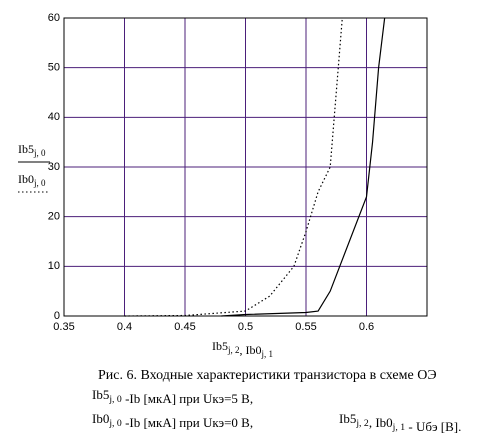  What do you see at coordinates (187, 398) in the screenshot?
I see `label-text: -Ib [мкА] при Uкэ=5 В,` at bounding box center [187, 398].